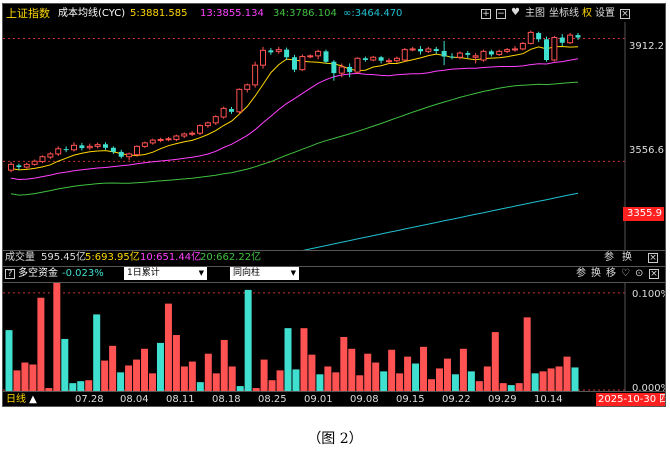 This screenshot has width=670, height=456. I want to click on period-select: 1日累计 ▼, so click(165, 273).